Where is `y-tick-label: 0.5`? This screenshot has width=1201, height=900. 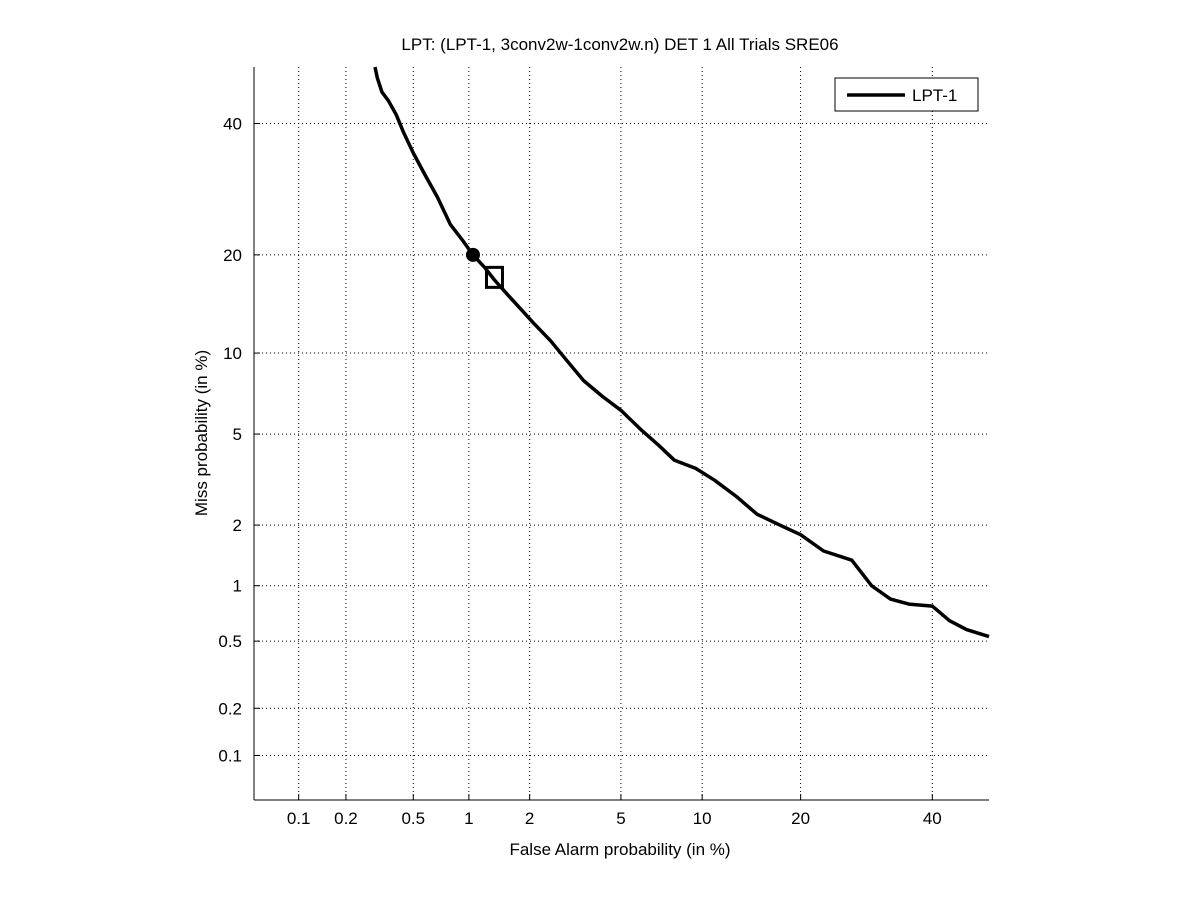 y-tick-label: 0.5 is located at coordinates (230, 641).